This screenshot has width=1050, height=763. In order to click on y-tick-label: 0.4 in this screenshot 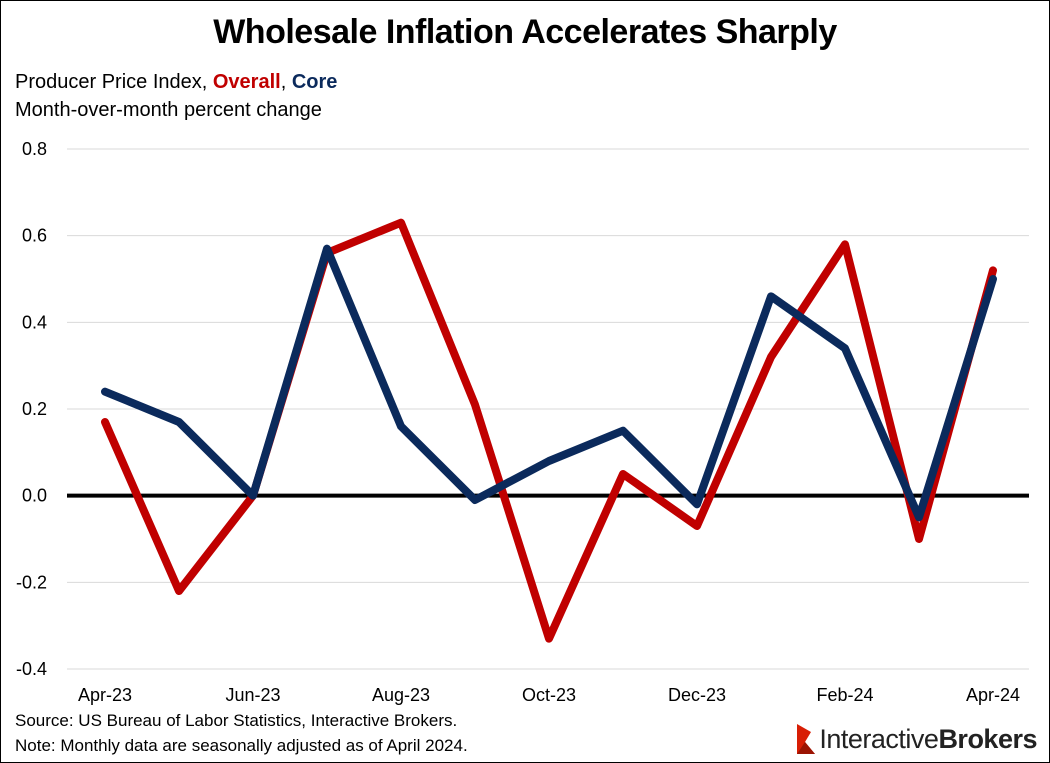, I will do `click(34, 322)`.